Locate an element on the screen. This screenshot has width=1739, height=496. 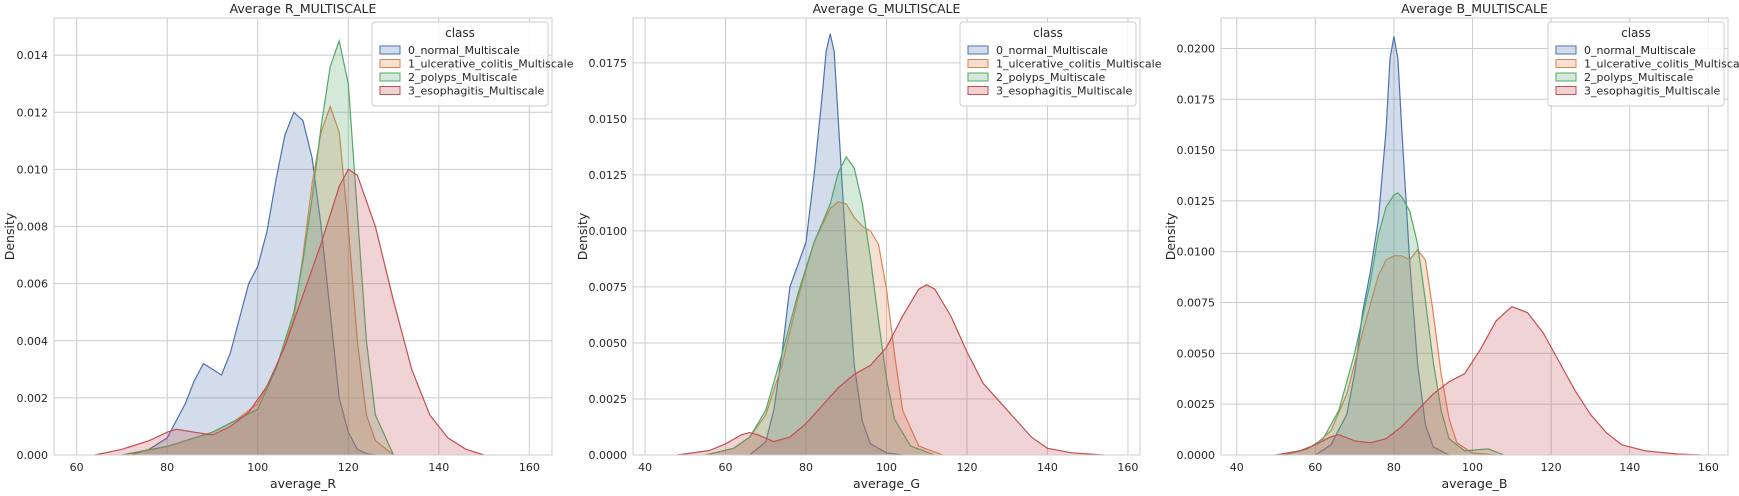
x-axis-label: average_B is located at coordinates (1475, 483).